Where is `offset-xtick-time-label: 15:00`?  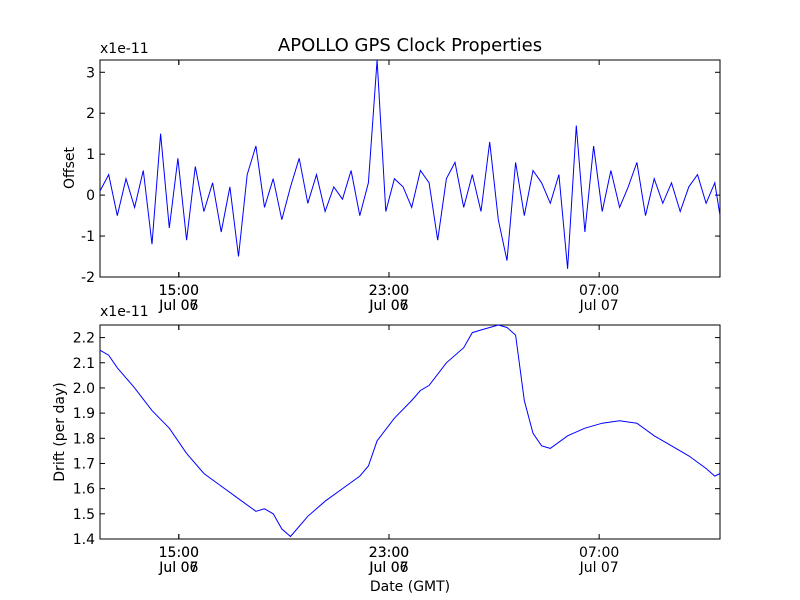
offset-xtick-time-label: 15:00 is located at coordinates (179, 291).